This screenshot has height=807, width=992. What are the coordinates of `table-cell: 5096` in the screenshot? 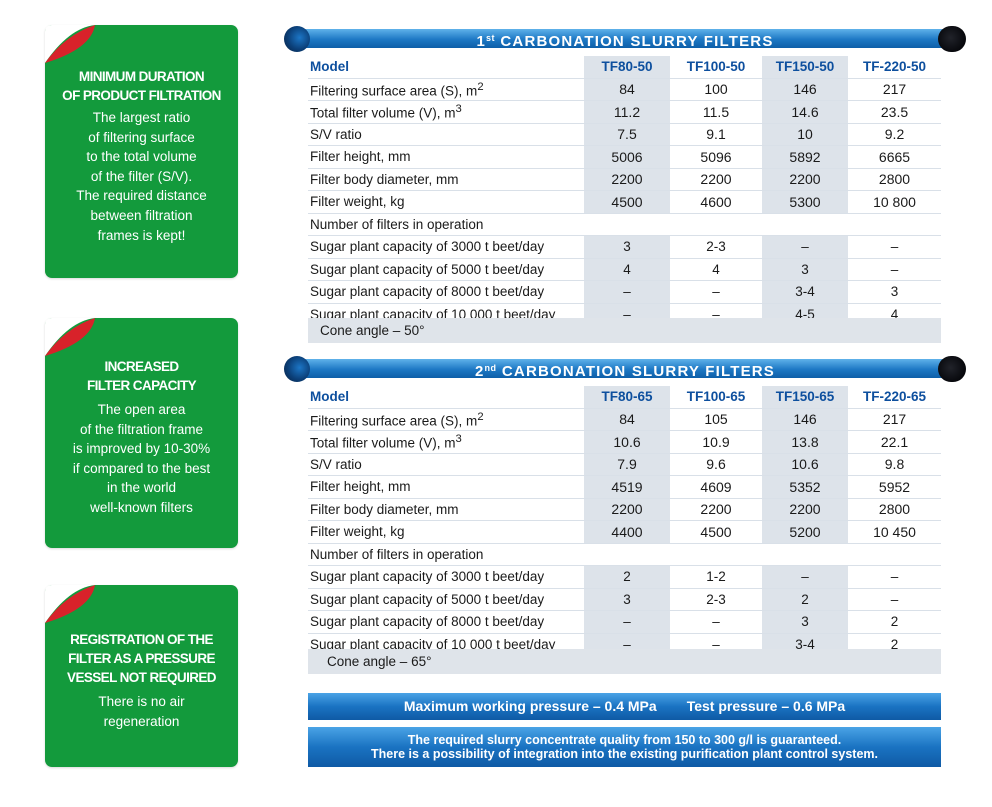 It's located at (716, 157).